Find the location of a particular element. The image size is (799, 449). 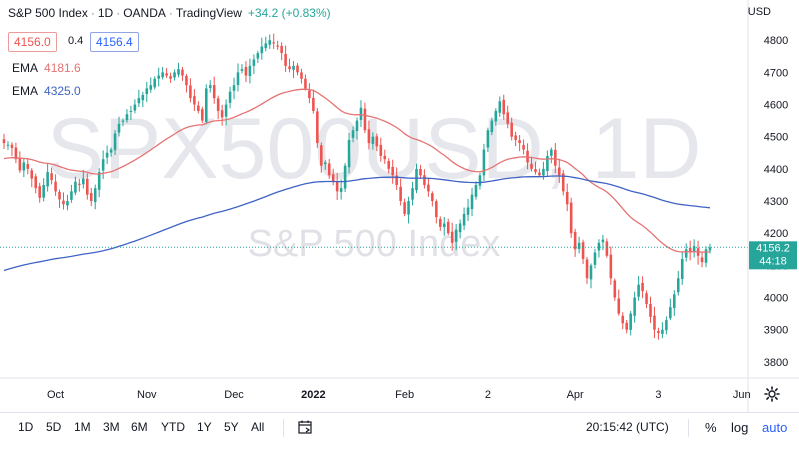

countdown-value: 44:18 is located at coordinates (773, 261).